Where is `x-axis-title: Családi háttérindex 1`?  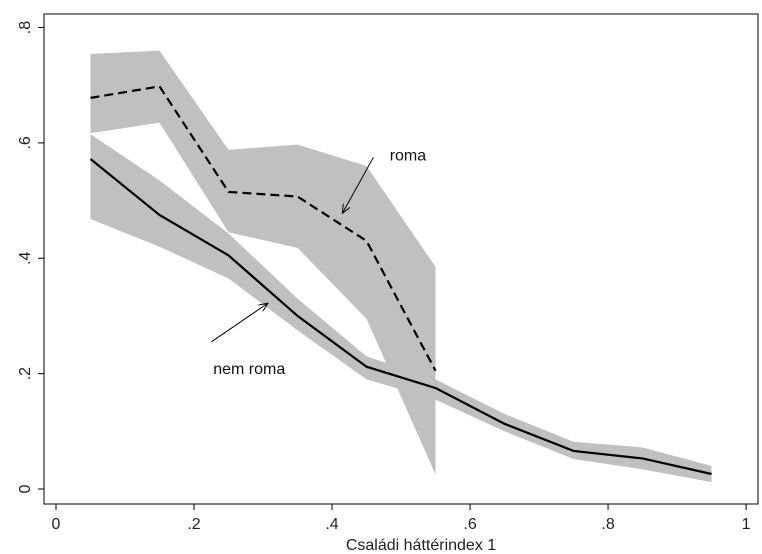
x-axis-title: Családi háttérindex 1 is located at coordinates (421, 545).